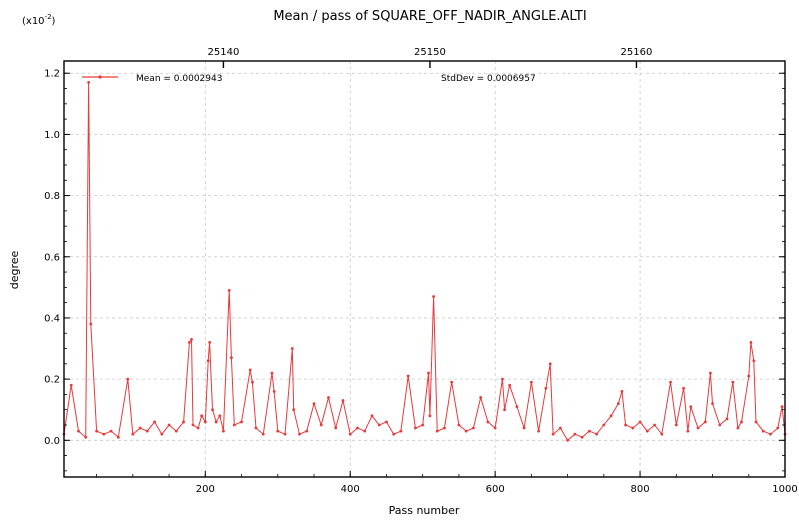  I want to click on top-tick-label: 25160, so click(637, 52).